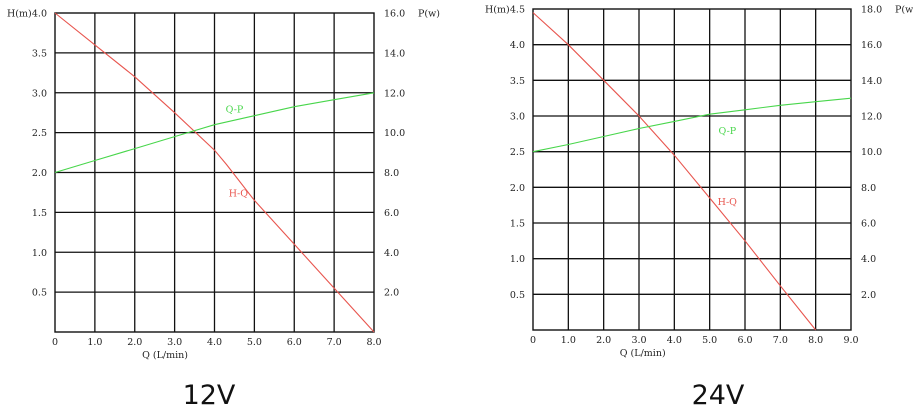 This screenshot has width=913, height=414. I want to click on y2-tick-label: 18.0, so click(871, 10).